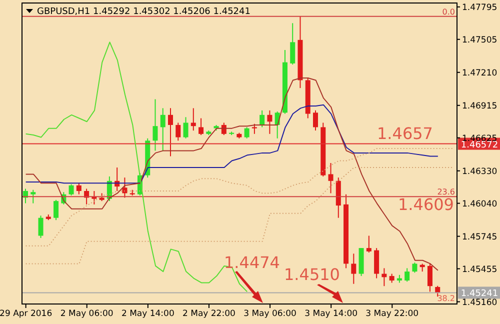  What do you see at coordinates (26, 314) in the screenshot?
I see `x-tick-label: 29 Apr 2016` at bounding box center [26, 314].